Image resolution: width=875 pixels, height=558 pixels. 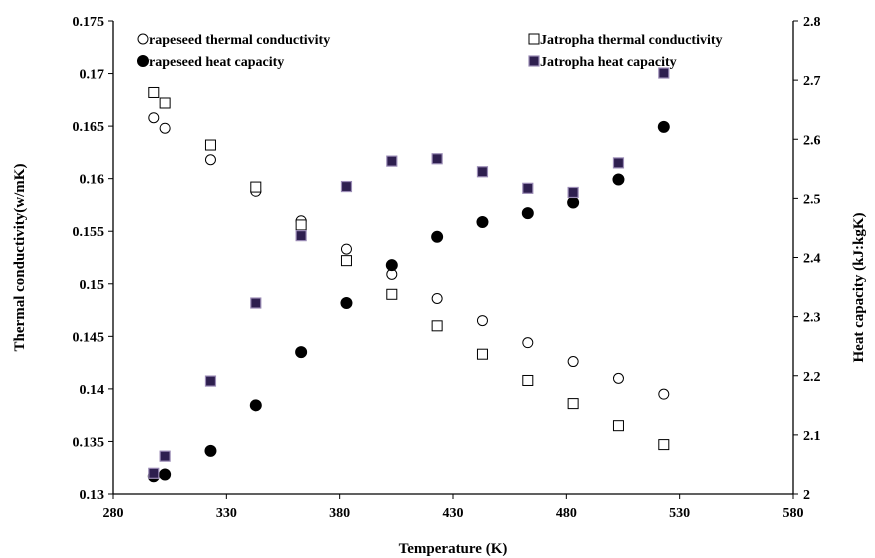 I want to click on y-tick-label: 0.15, so click(x=92, y=285).